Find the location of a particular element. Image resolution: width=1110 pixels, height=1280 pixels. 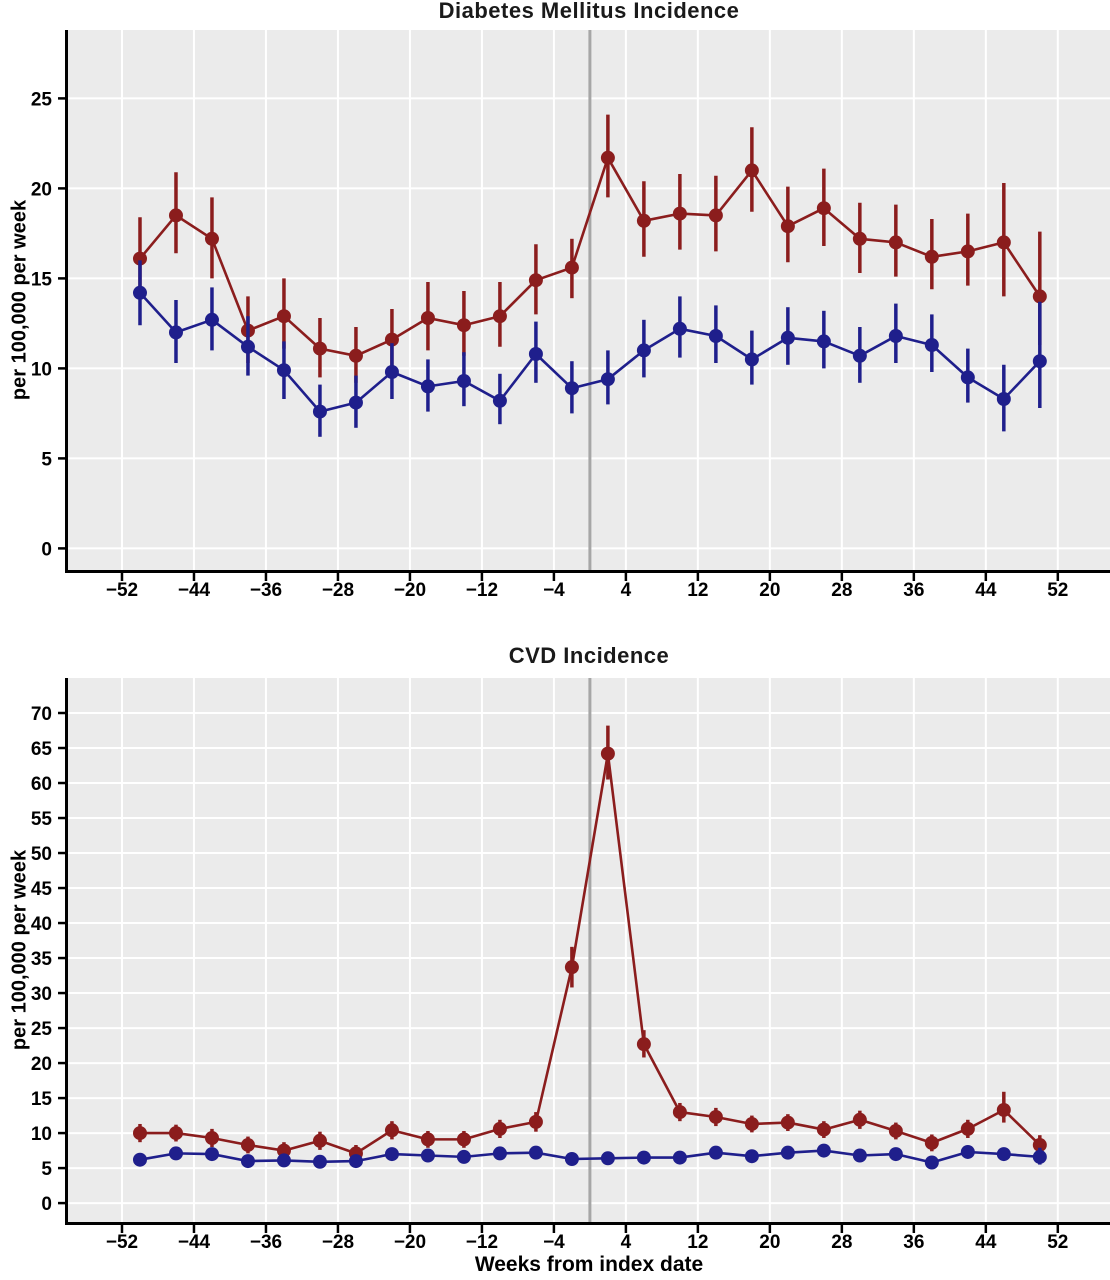

chart1-title: Diabetes Mellitus Incidence is located at coordinates (589, 11).